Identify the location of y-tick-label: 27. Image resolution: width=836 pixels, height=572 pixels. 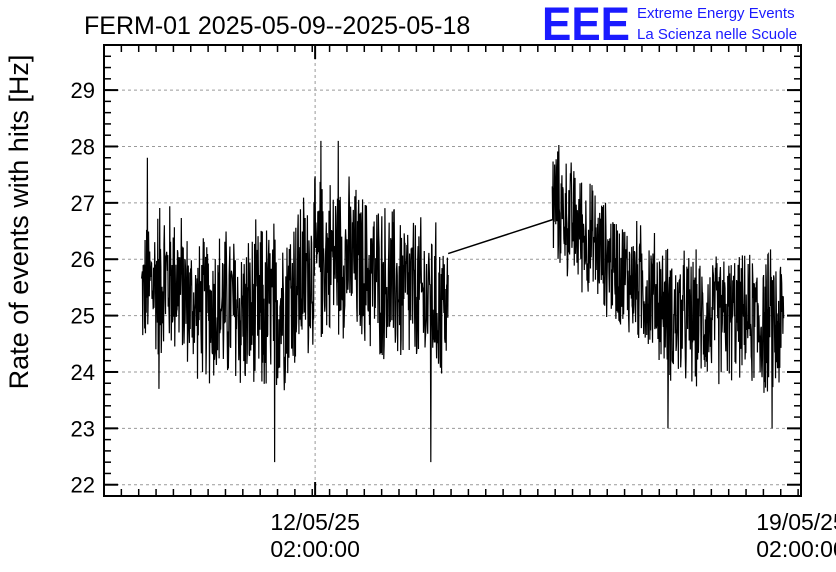
(83, 203).